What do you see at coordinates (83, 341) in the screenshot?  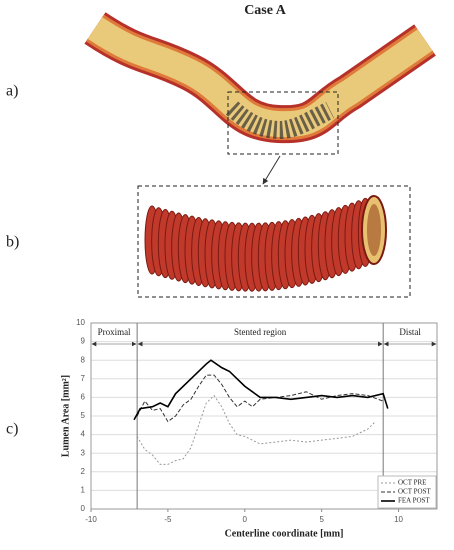 I see `y-tick-label: 9` at bounding box center [83, 341].